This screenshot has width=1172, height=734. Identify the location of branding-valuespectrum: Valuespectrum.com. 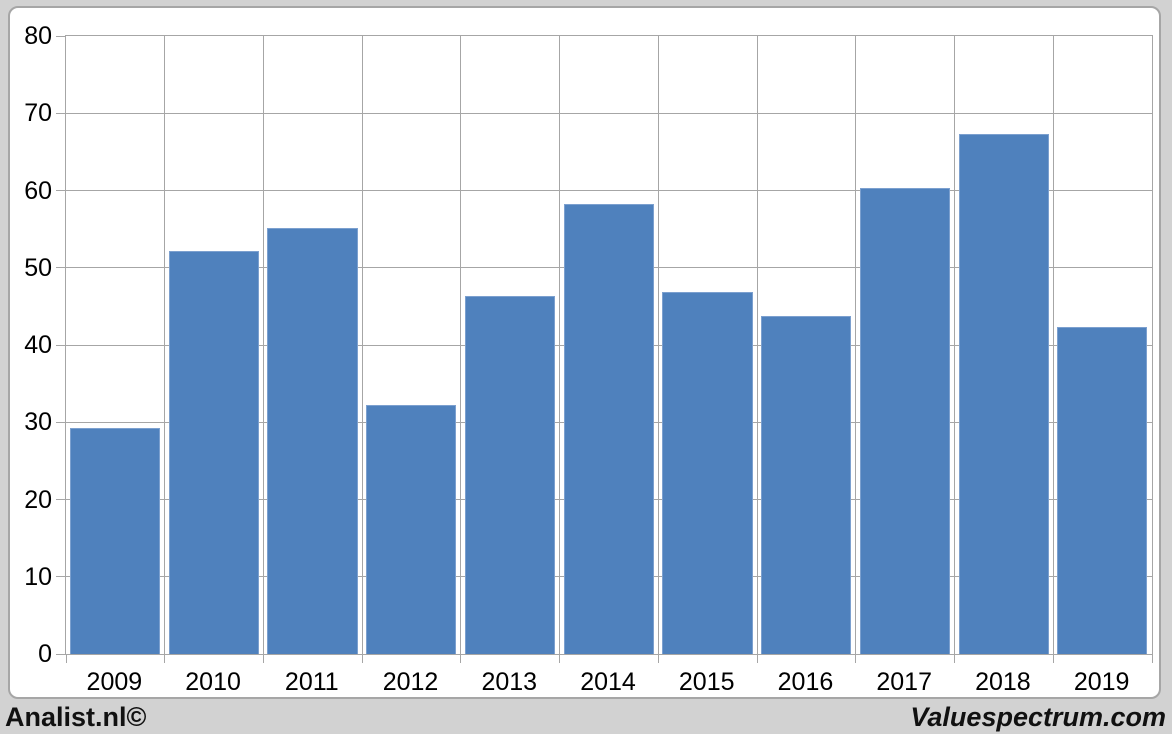
(1038, 717).